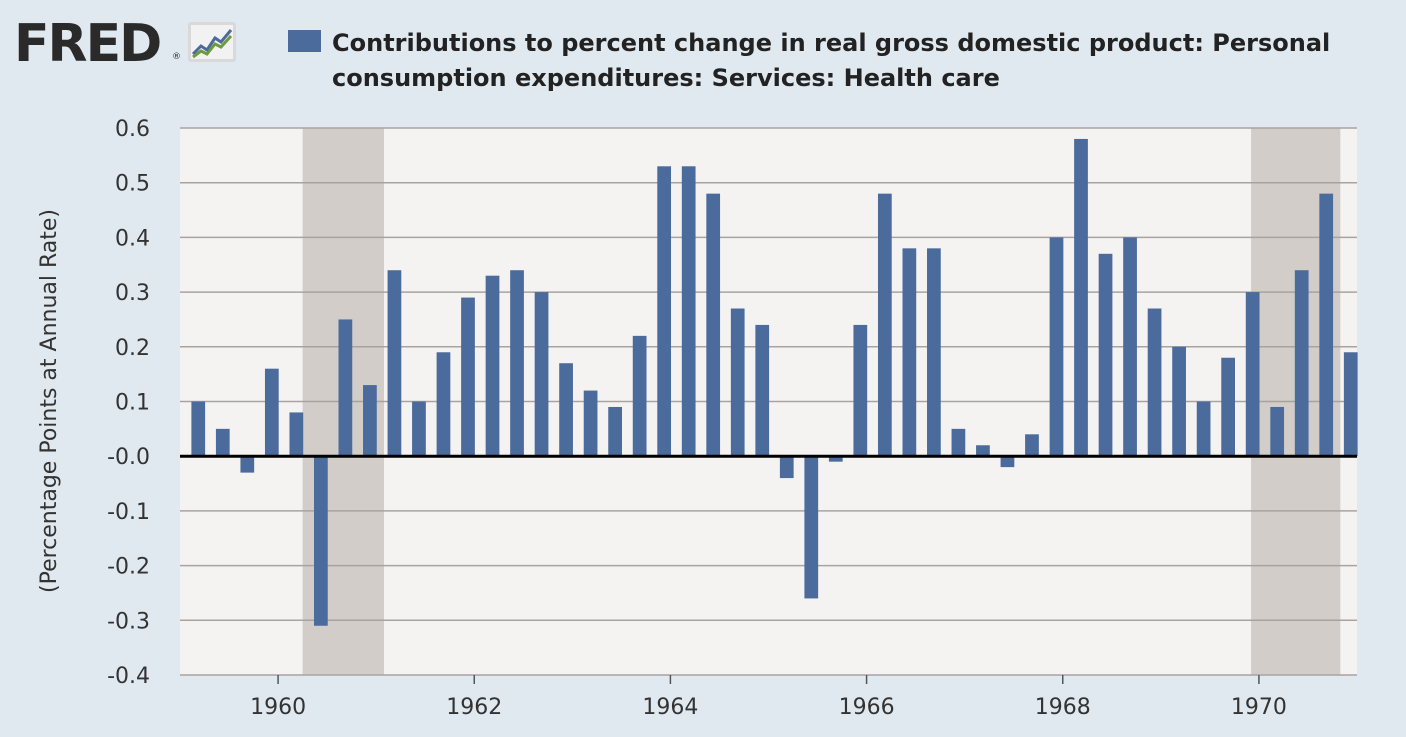 The width and height of the screenshot is (1406, 737). Describe the element at coordinates (1032, 445) in the screenshot. I see `bar-1967Q4` at that location.